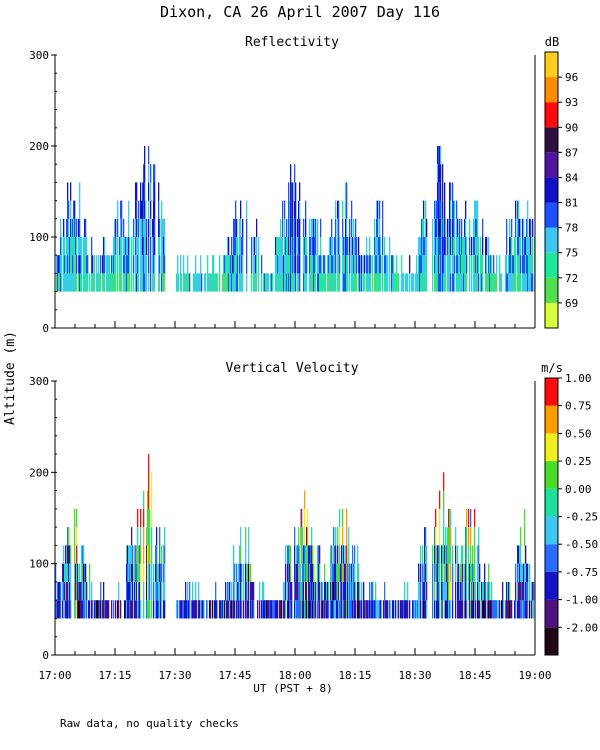 The image size is (600, 750). I want to click on x-tick-label: 17:00, so click(54, 675).